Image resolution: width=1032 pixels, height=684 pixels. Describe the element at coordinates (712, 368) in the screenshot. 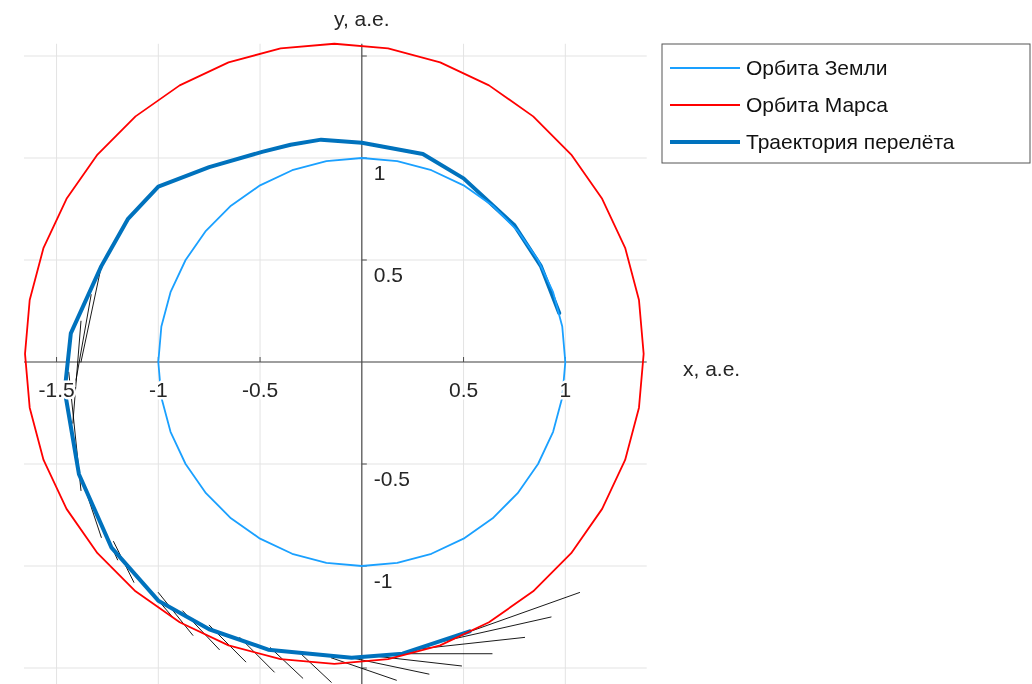

I see `x-axis-title: x, а.е.` at that location.